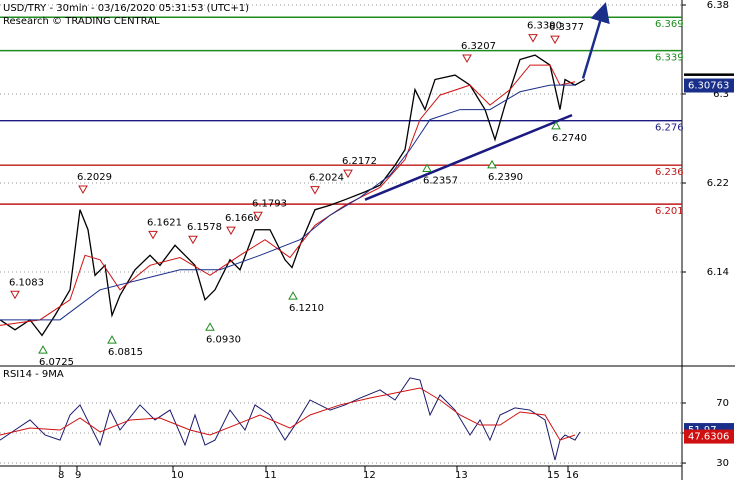 This screenshot has height=480, width=735. What do you see at coordinates (61, 475) in the screenshot?
I see `x-tick-label: 8` at bounding box center [61, 475].